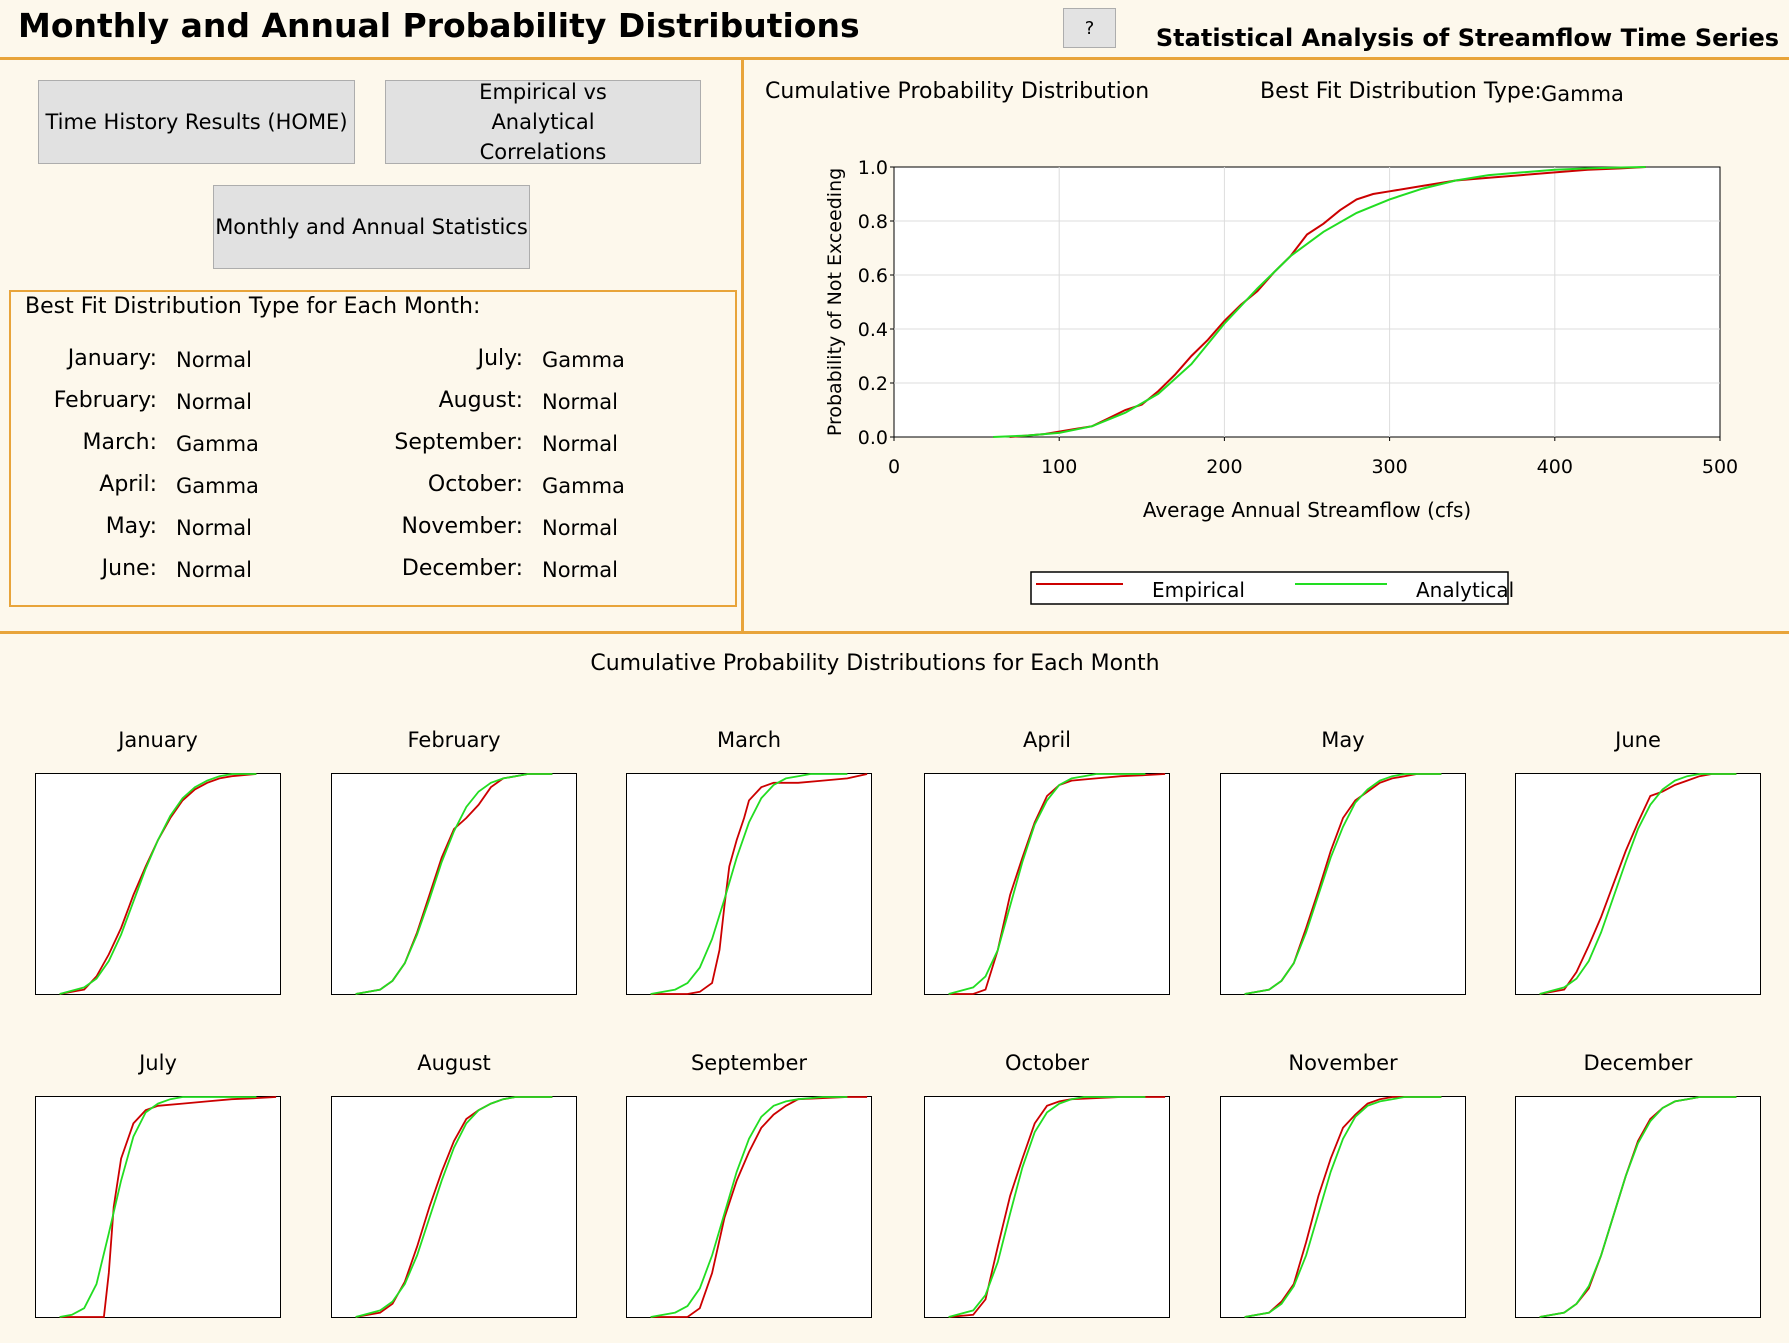 Image resolution: width=1789 pixels, height=1343 pixels. Describe the element at coordinates (454, 1063) in the screenshot. I see `month-chart-title: August` at that location.